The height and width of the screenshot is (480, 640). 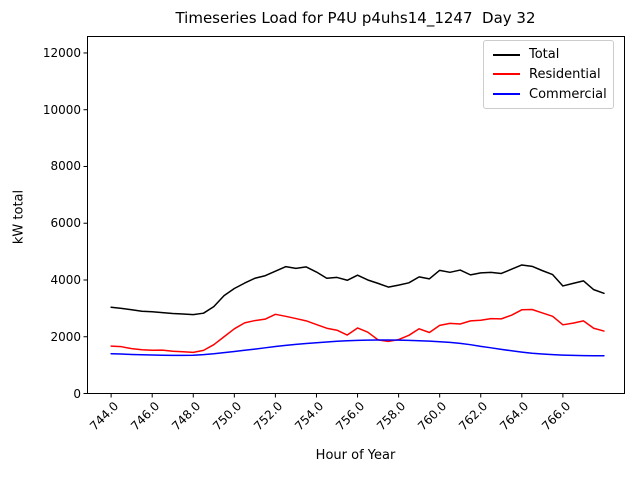 What do you see at coordinates (65, 279) in the screenshot?
I see `y-tick-label: 4000` at bounding box center [65, 279].